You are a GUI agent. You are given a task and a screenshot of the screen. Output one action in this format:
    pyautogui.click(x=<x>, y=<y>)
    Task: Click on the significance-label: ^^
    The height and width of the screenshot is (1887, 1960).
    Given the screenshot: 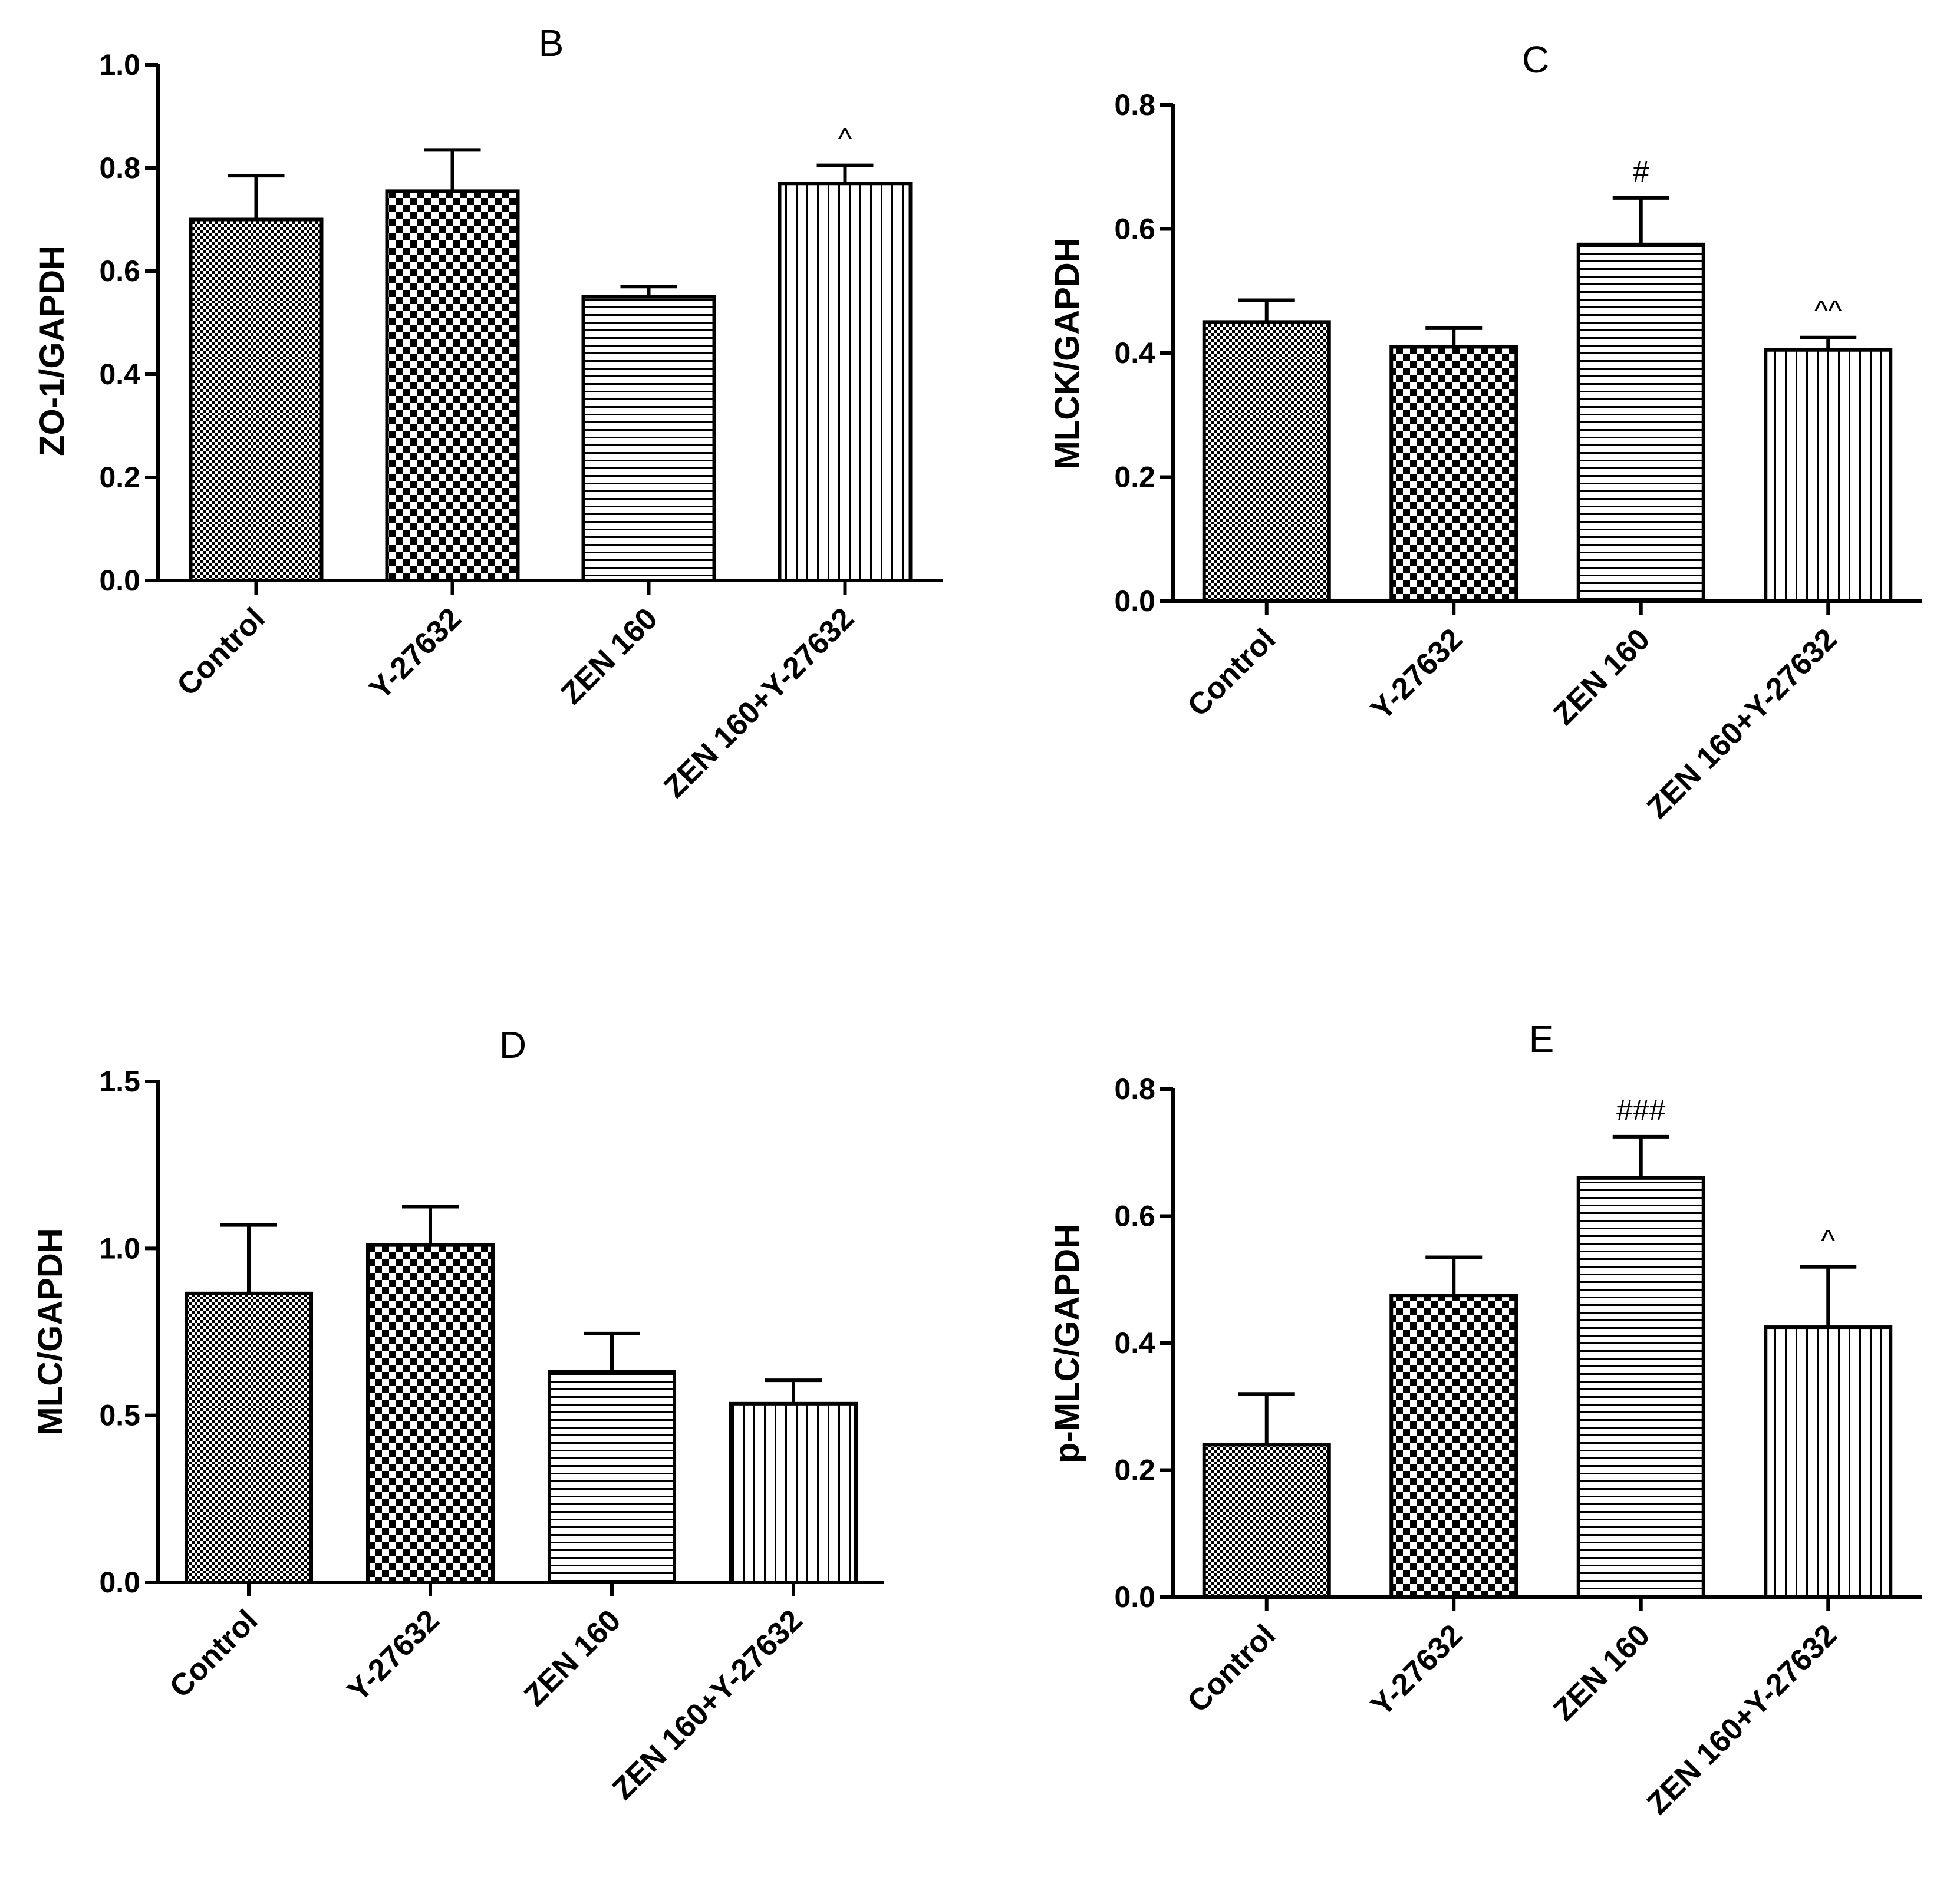 What is the action you would take?
    pyautogui.click(x=1828, y=311)
    